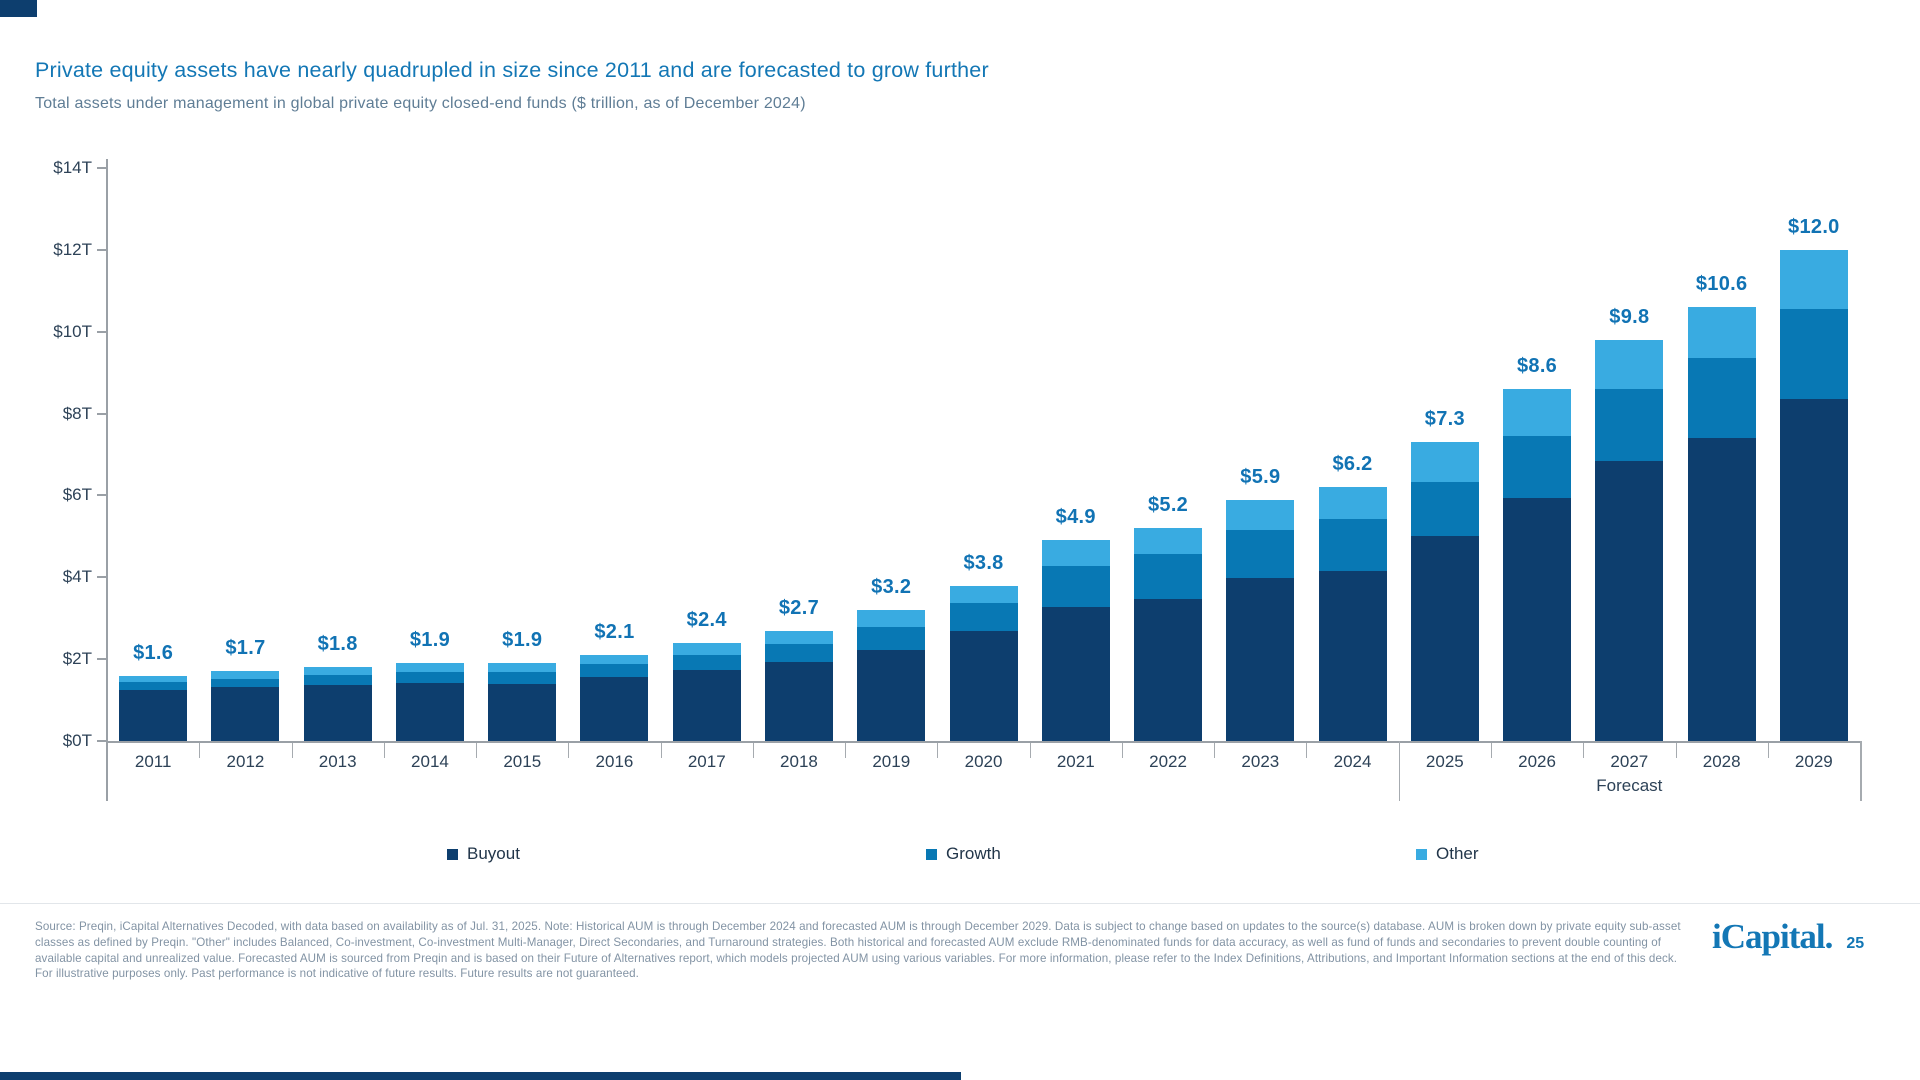 This screenshot has height=1080, width=1920. Describe the element at coordinates (1444, 419) in the screenshot. I see `bar-total-label: $7.3` at that location.